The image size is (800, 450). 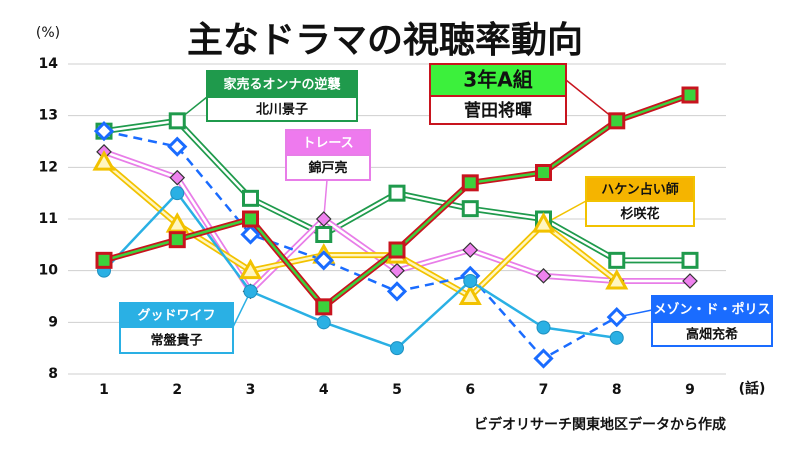 I want to click on y-tick-label: 9, so click(x=53, y=322).